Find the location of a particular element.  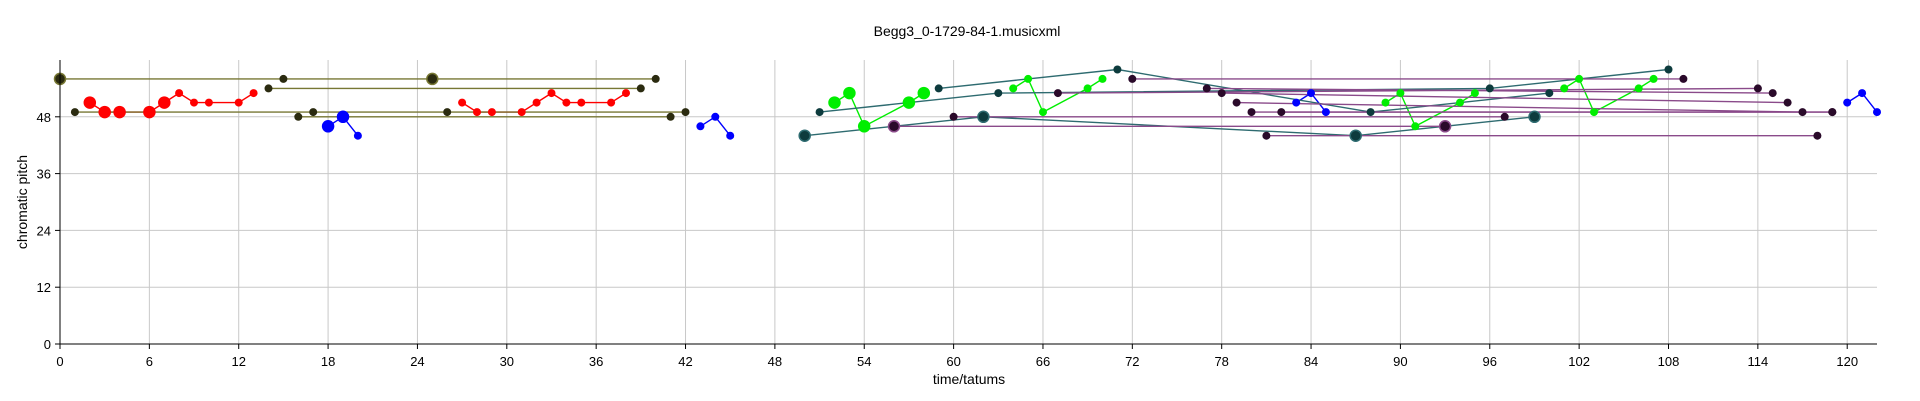

x-tick-label: 84 is located at coordinates (1311, 361).